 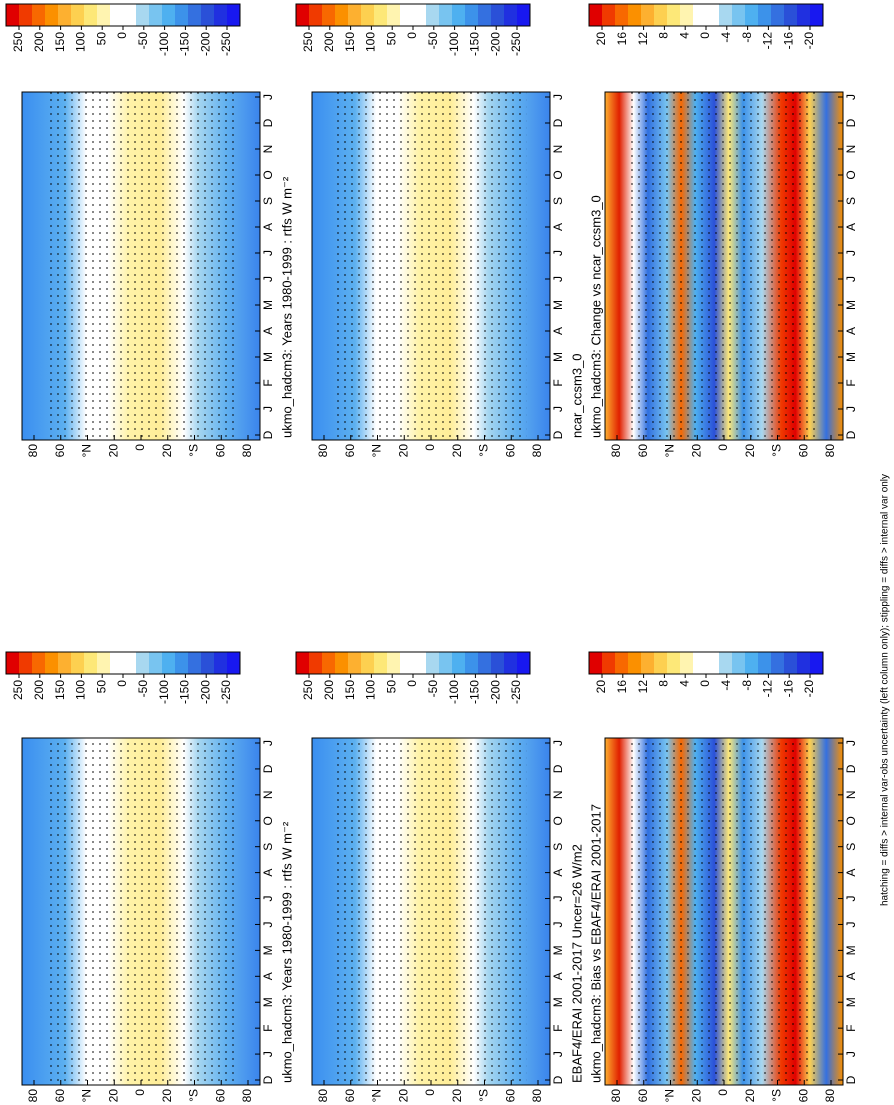 What do you see at coordinates (595, 316) in the screenshot?
I see `panel-title: ukmo_hadcm3: Change vs ncar_ccsm3_0` at bounding box center [595, 316].